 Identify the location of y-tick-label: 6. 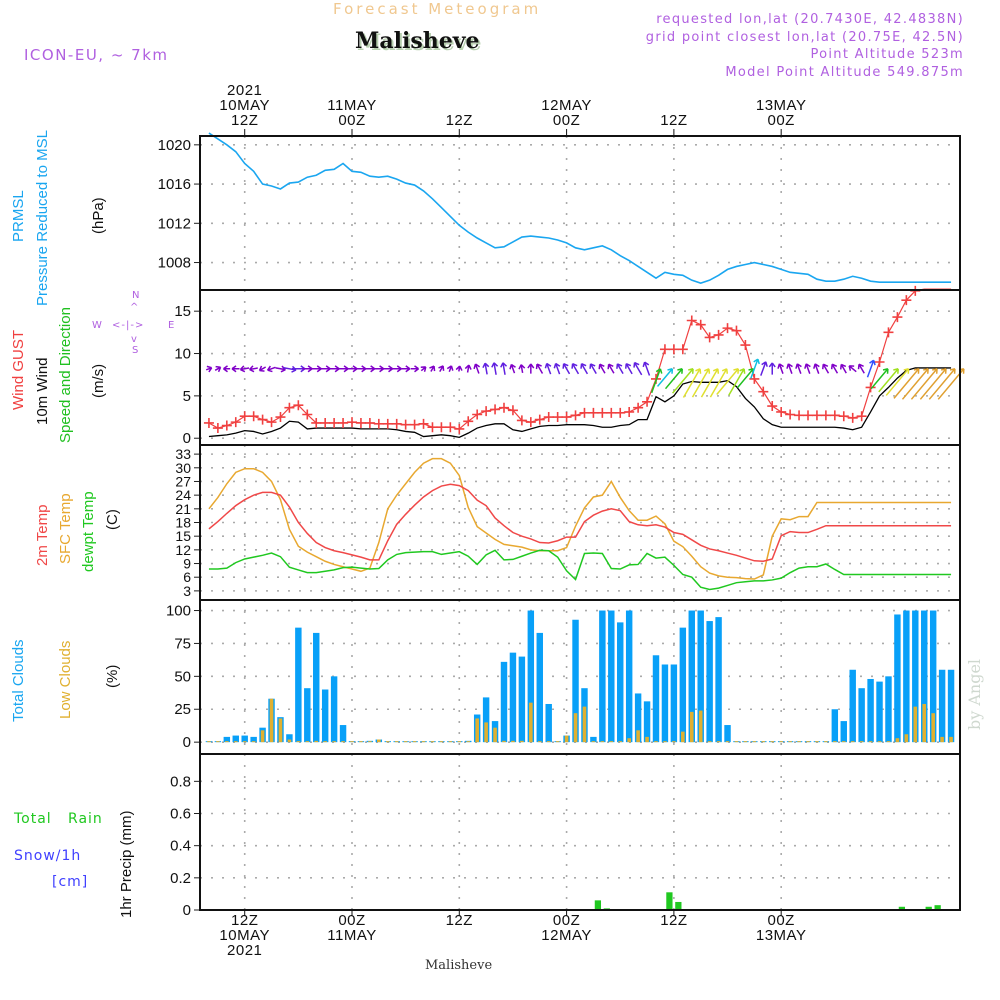
(187, 577).